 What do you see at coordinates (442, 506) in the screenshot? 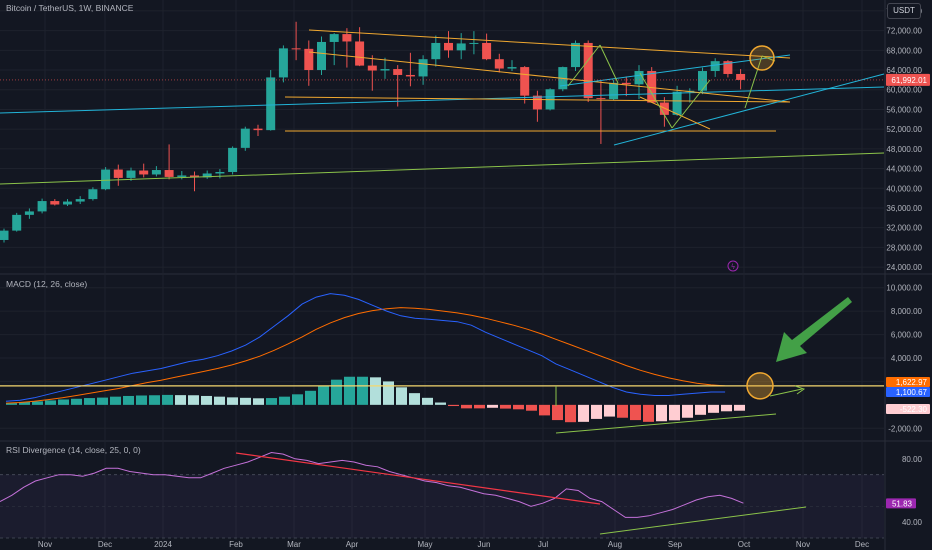
I see `rsi-band` at bounding box center [442, 506].